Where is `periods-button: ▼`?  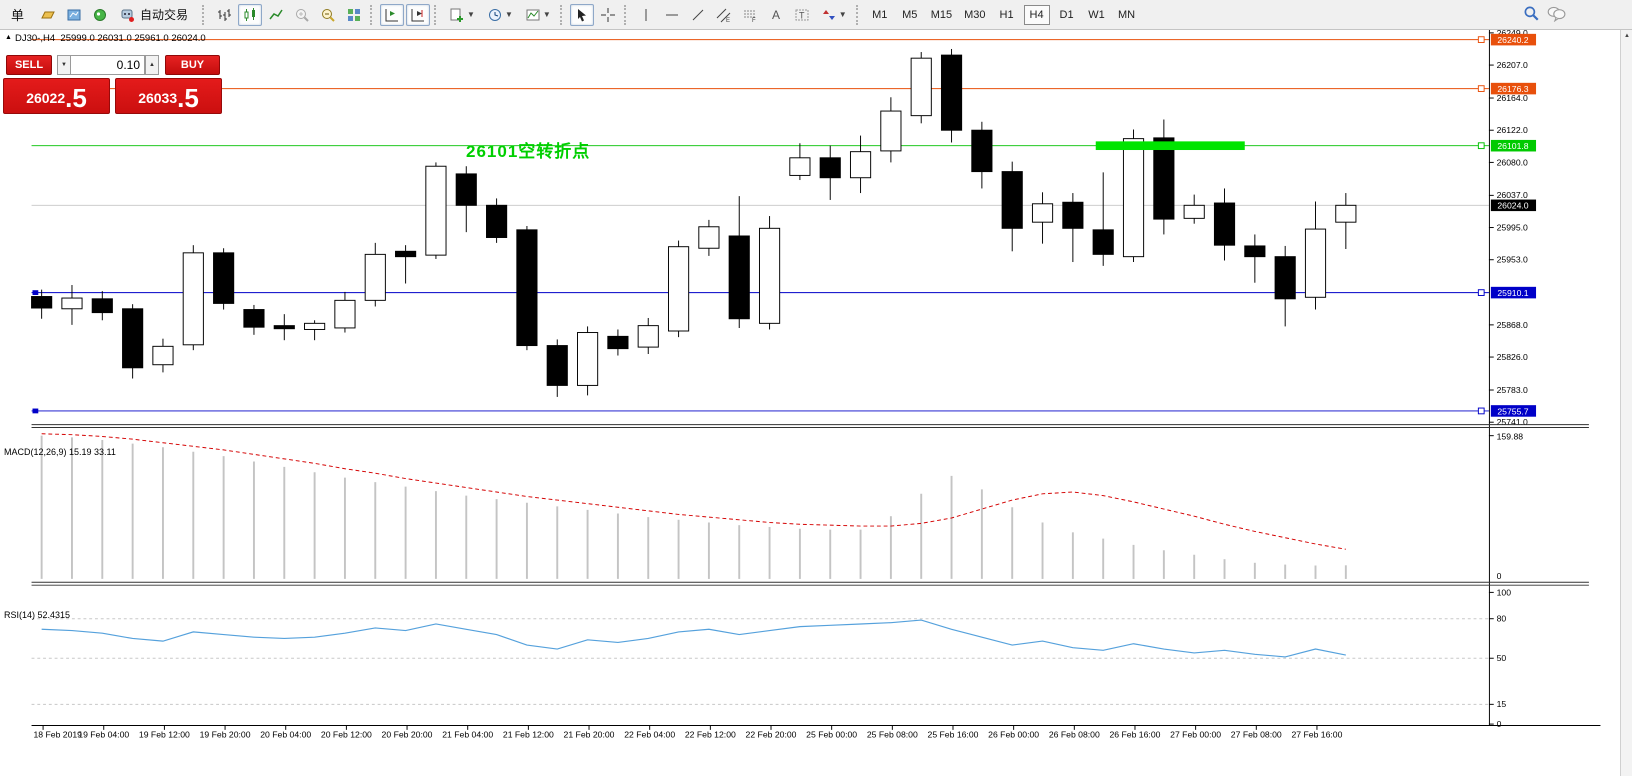
periods-button: ▼ is located at coordinates (500, 15).